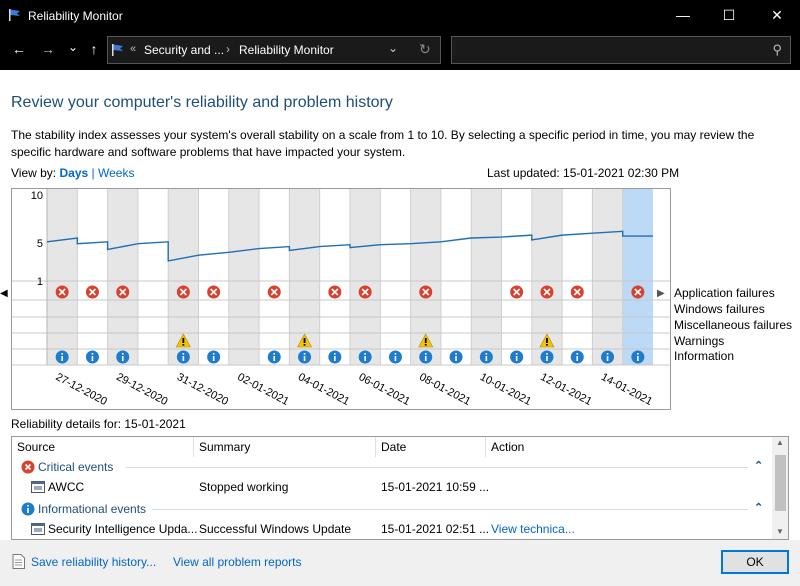  What do you see at coordinates (780, 442) in the screenshot?
I see `scroll-up-icon: ▲` at bounding box center [780, 442].